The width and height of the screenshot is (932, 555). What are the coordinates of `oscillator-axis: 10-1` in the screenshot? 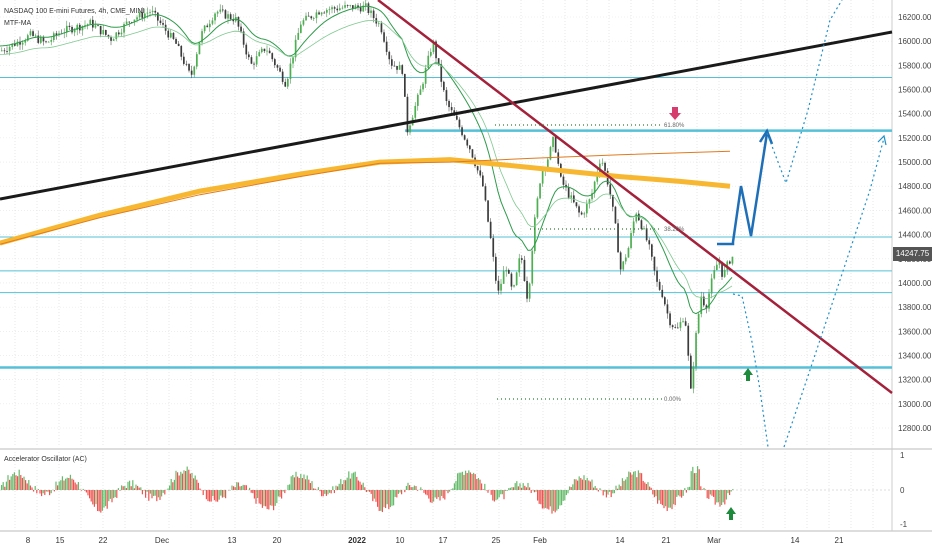 It's located at (904, 490).